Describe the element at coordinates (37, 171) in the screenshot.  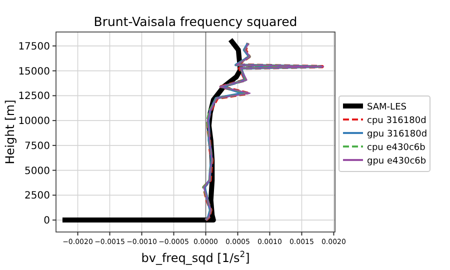
I see `y-tick-label: 5000` at that location.